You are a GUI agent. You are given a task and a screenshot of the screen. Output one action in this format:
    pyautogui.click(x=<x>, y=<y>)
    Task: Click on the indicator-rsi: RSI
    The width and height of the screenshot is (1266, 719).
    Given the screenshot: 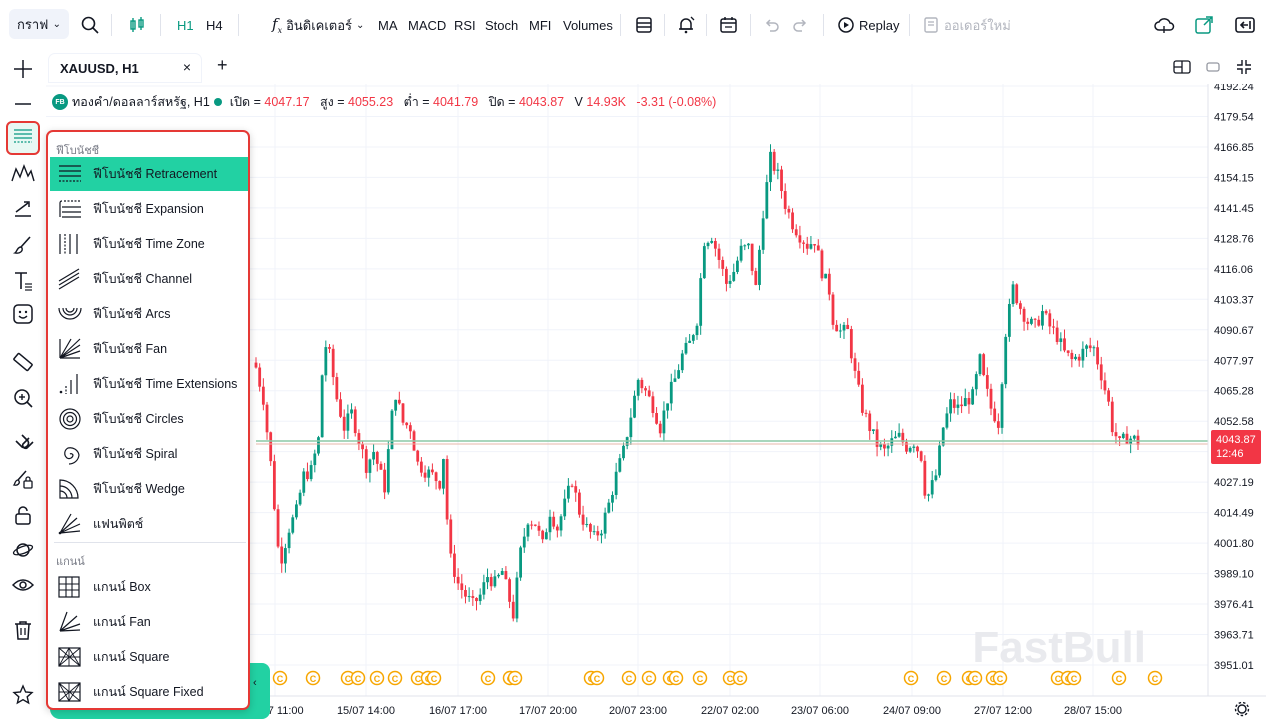 What is the action you would take?
    pyautogui.click(x=465, y=25)
    